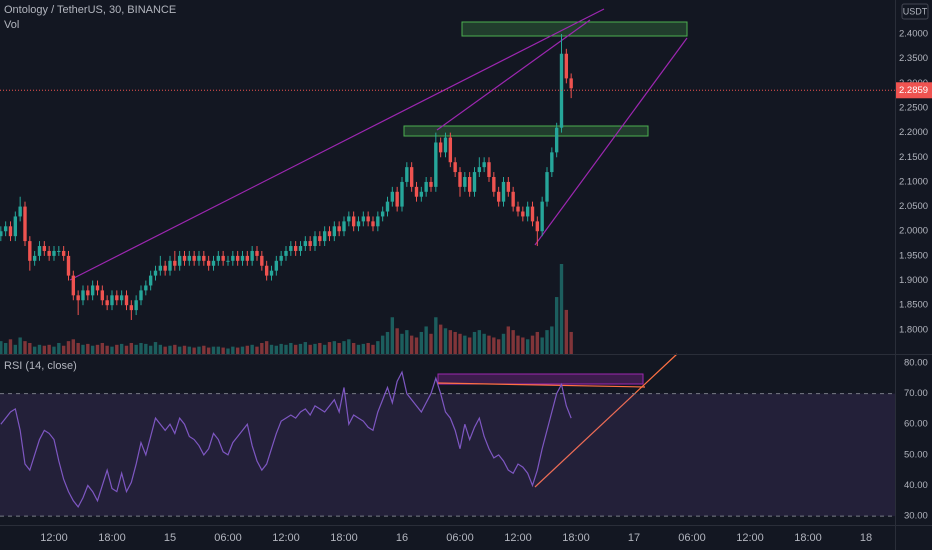  What do you see at coordinates (344, 538) in the screenshot?
I see `x-tick-label: 18:00` at bounding box center [344, 538].